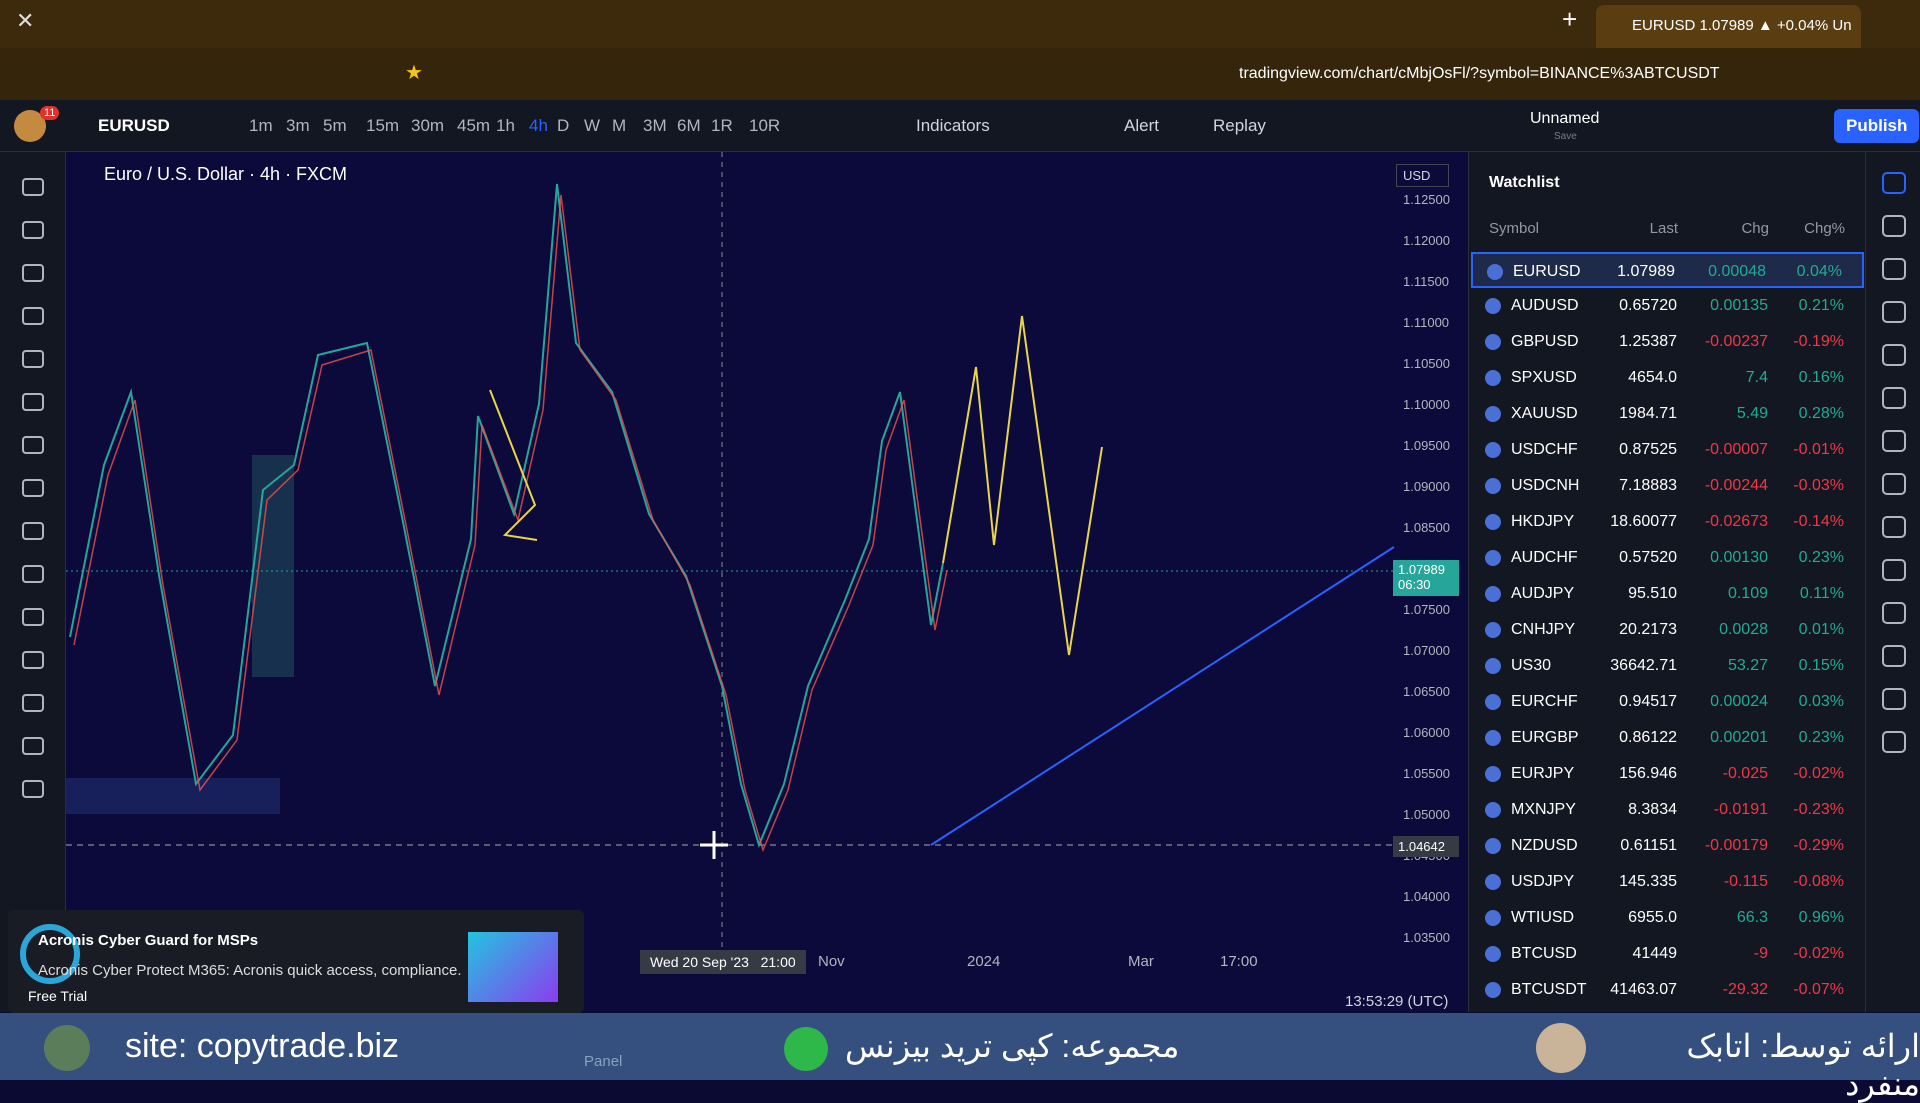 The width and height of the screenshot is (1920, 1103). Describe the element at coordinates (261, 125) in the screenshot. I see `timeframe: 1m` at that location.